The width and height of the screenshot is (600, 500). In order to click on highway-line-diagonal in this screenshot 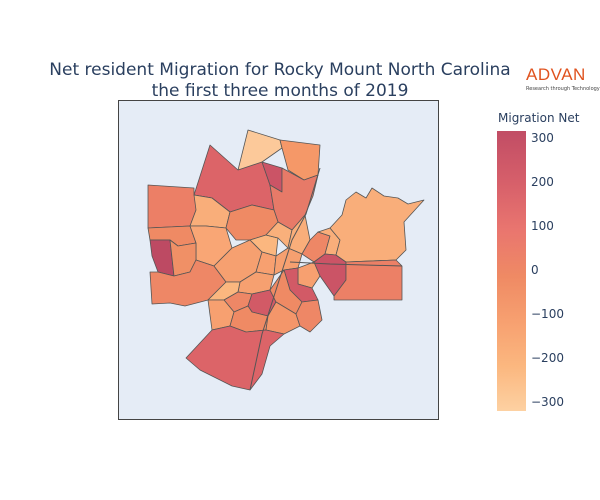, I will do `click(285, 279)`.